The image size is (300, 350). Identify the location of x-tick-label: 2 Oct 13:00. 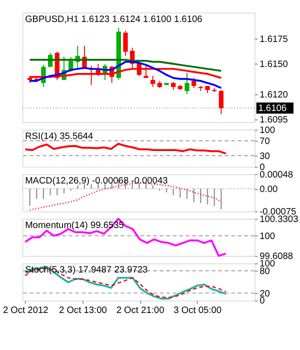
(83, 310).